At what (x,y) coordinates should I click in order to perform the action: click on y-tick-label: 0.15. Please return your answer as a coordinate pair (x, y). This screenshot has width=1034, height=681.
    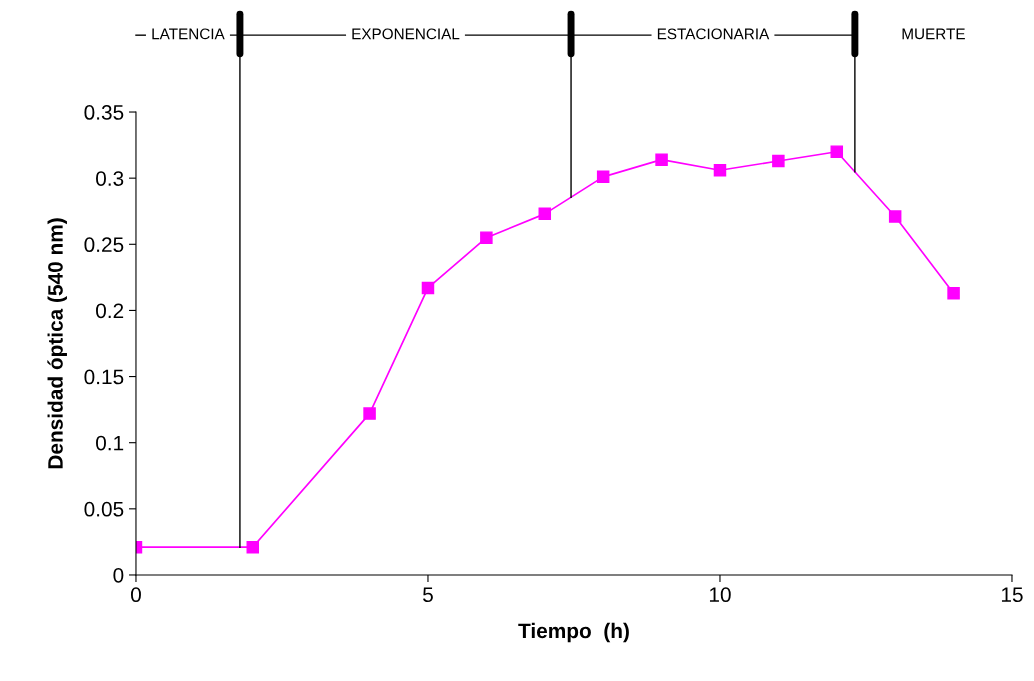
    Looking at the image, I should click on (104, 377).